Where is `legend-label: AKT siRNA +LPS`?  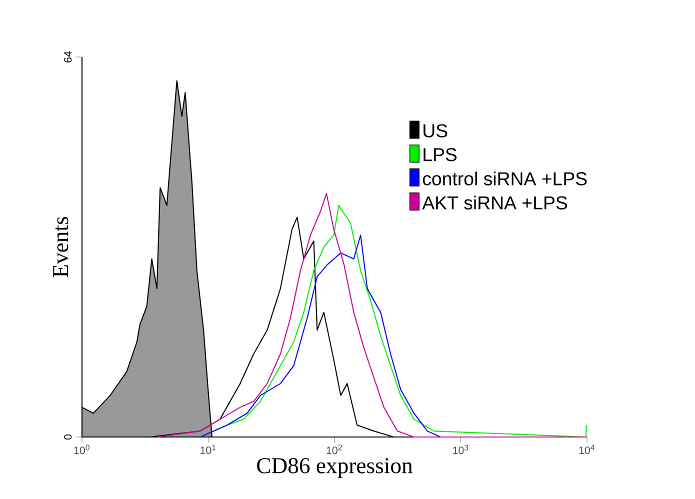 legend-label: AKT siRNA +LPS is located at coordinates (495, 203).